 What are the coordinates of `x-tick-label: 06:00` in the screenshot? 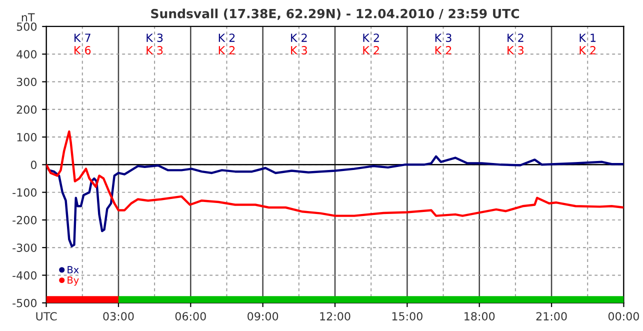 It's located at (190, 316).